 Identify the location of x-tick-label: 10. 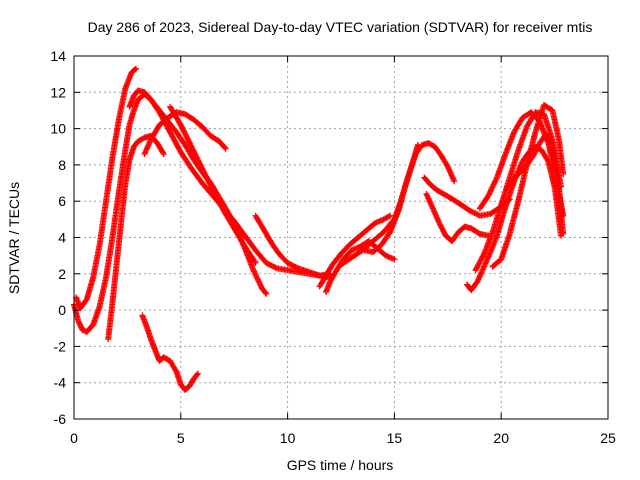
(288, 438).